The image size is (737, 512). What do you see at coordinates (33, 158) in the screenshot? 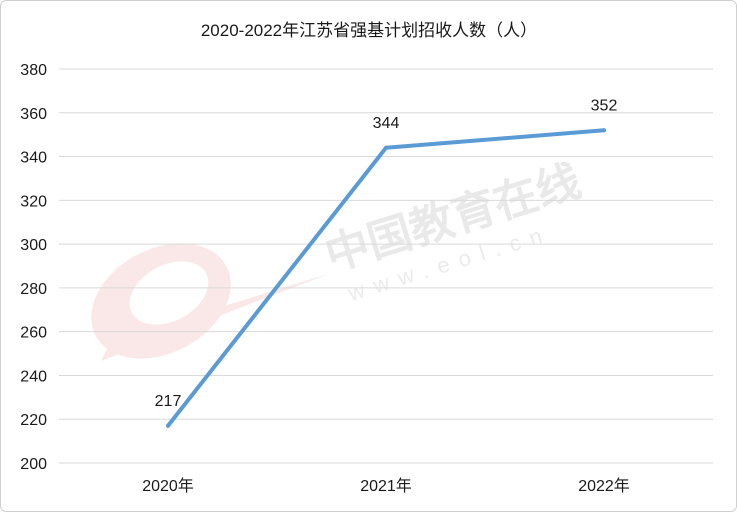
I see `y-tick-label: 340` at bounding box center [33, 158].